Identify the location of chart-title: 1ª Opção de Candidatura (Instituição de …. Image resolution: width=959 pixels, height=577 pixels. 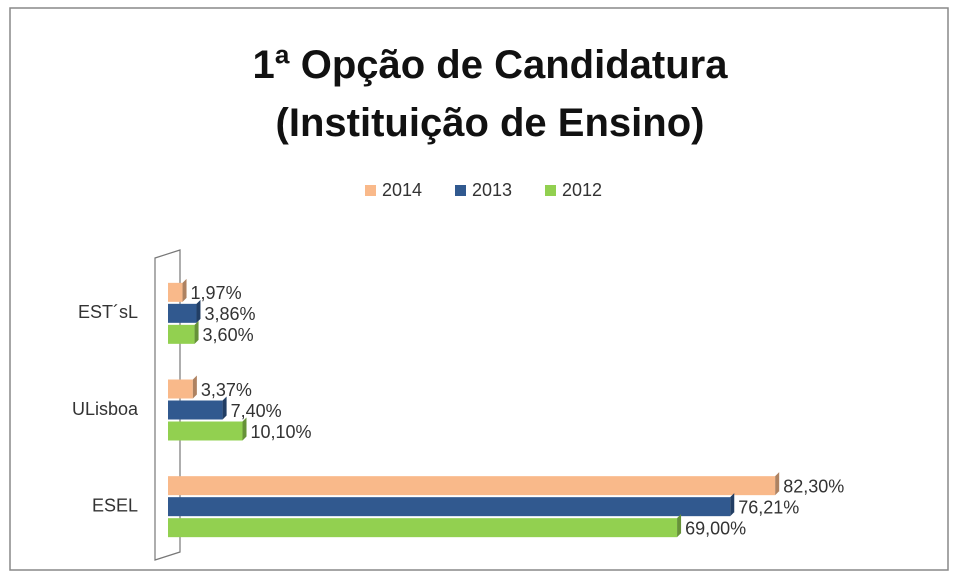
(490, 94).